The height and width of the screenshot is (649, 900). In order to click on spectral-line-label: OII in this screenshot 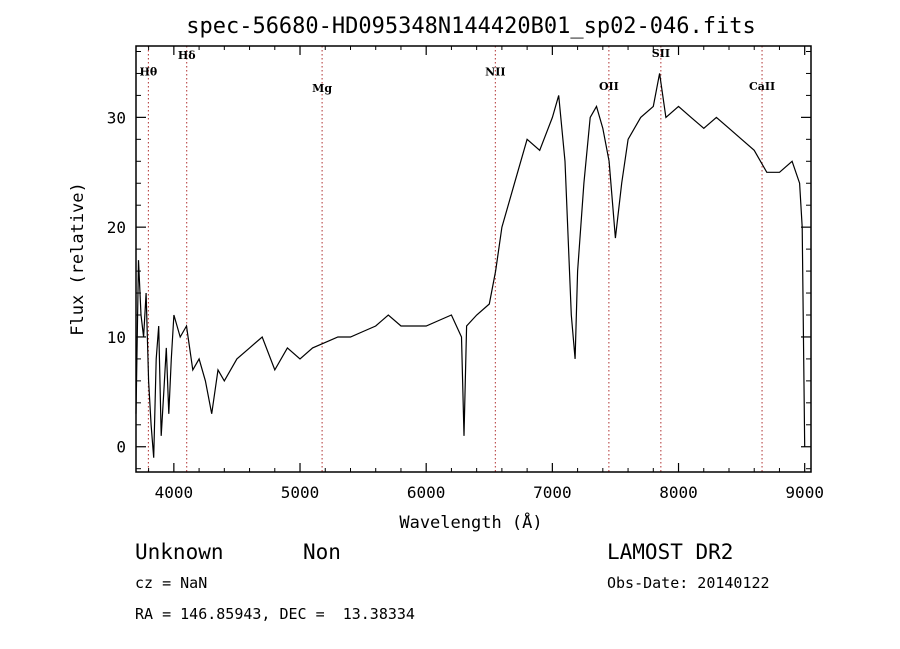, I will do `click(609, 86)`.